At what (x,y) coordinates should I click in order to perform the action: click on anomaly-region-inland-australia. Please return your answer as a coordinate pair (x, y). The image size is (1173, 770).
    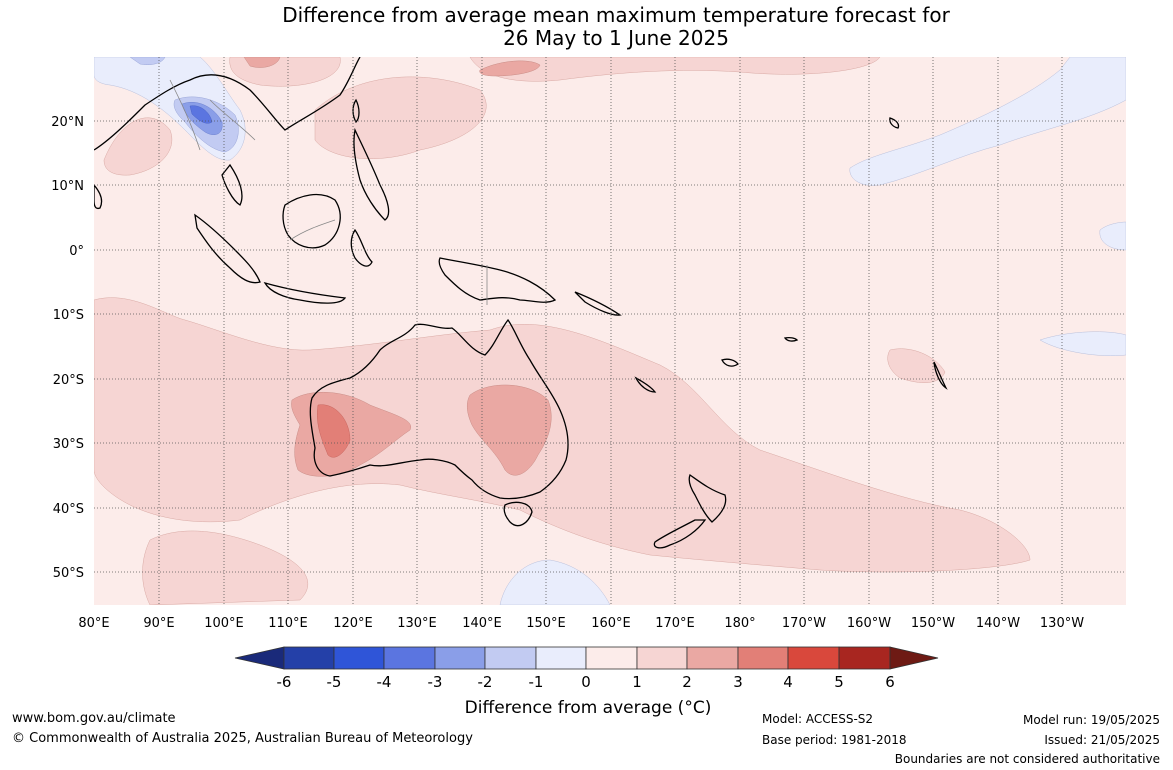
    Looking at the image, I should click on (509, 430).